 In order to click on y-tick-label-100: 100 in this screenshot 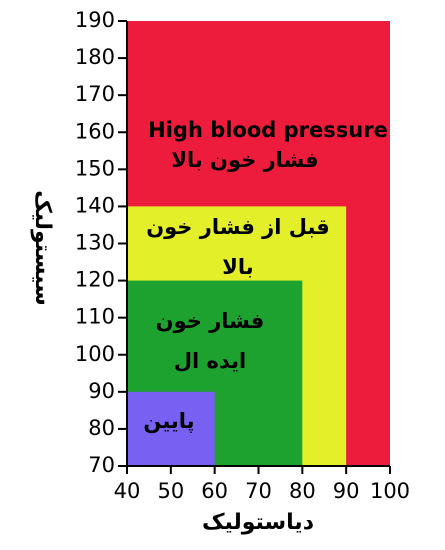, I will do `click(95, 354)`.